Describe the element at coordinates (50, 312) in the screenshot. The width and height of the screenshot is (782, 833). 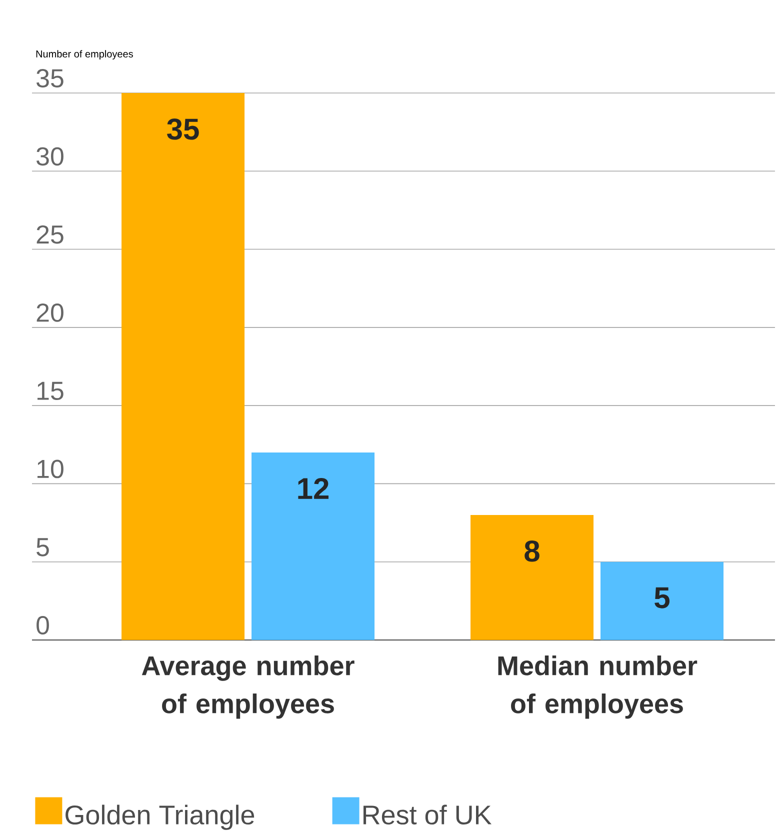
I see `y-tick-label: 20` at that location.